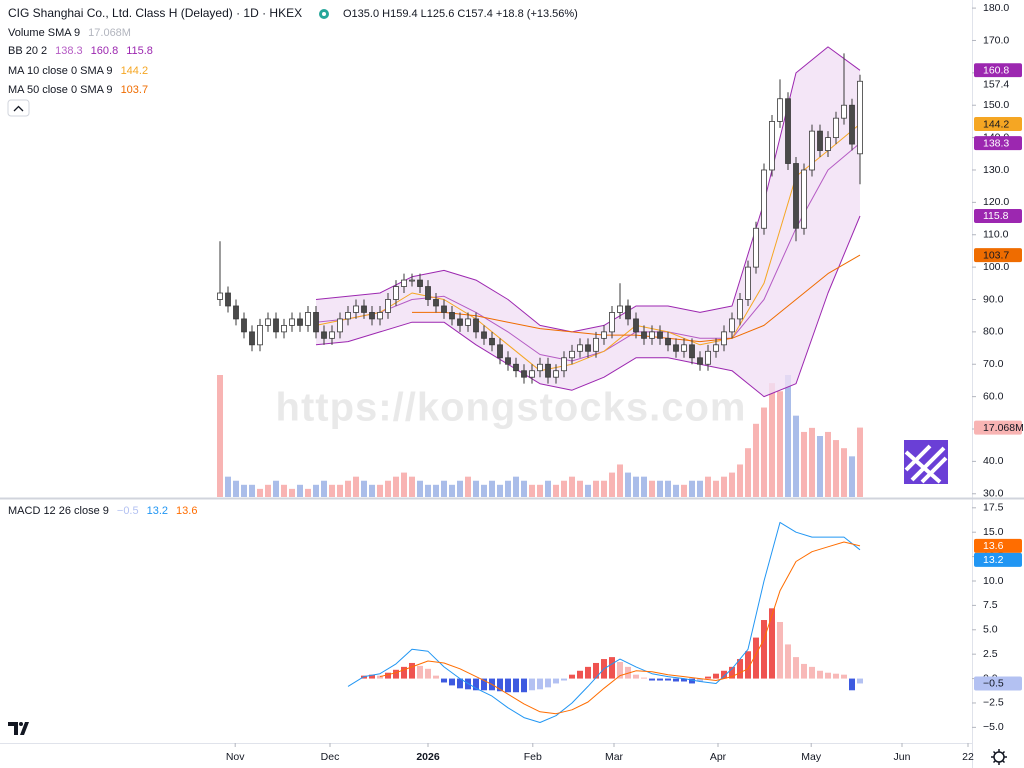 The width and height of the screenshot is (1024, 768). I want to click on tradingview-logo, so click(18, 728).